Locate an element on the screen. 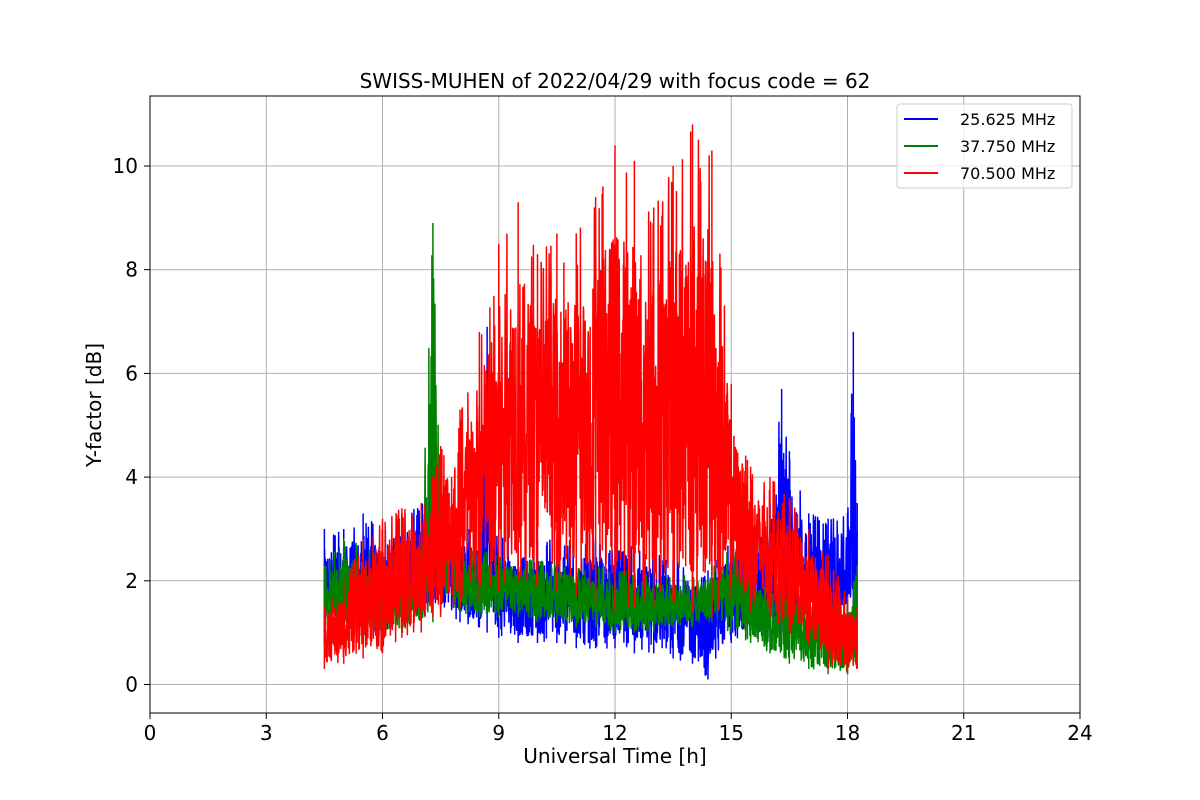  y-tick-label: 6 is located at coordinates (131, 373).